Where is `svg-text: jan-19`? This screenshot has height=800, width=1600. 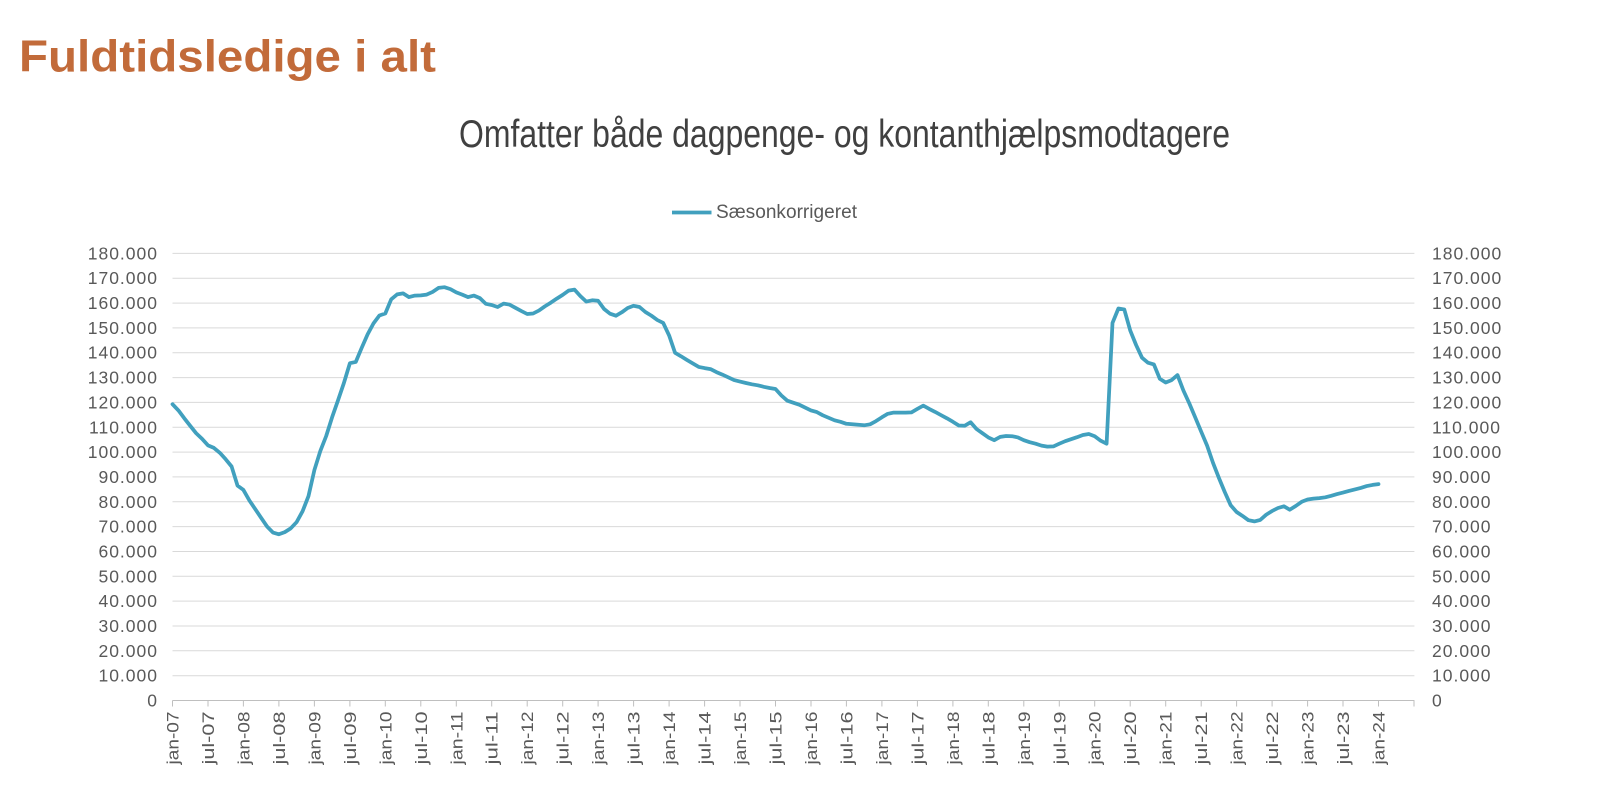
svg-text: jan-19 is located at coordinates (1025, 739).